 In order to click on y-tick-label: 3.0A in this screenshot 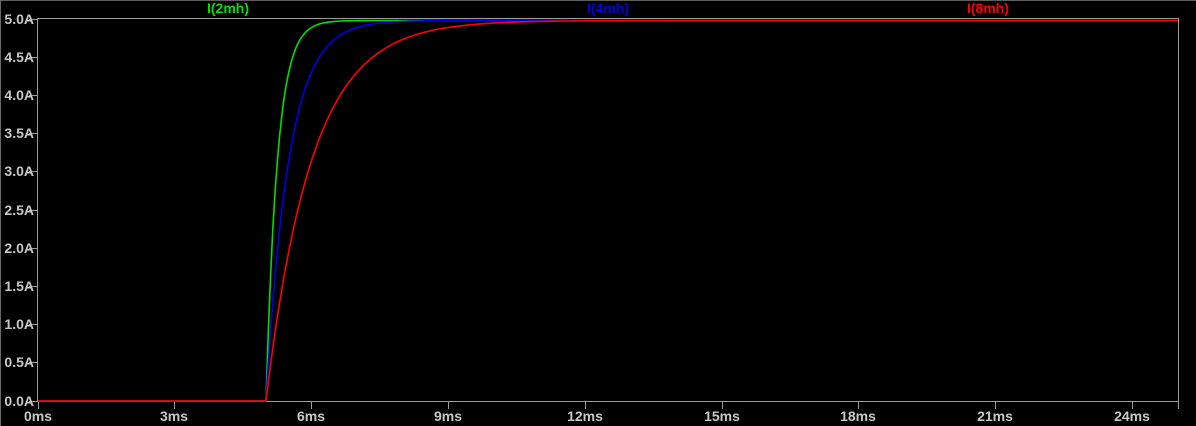, I will do `click(19, 171)`.